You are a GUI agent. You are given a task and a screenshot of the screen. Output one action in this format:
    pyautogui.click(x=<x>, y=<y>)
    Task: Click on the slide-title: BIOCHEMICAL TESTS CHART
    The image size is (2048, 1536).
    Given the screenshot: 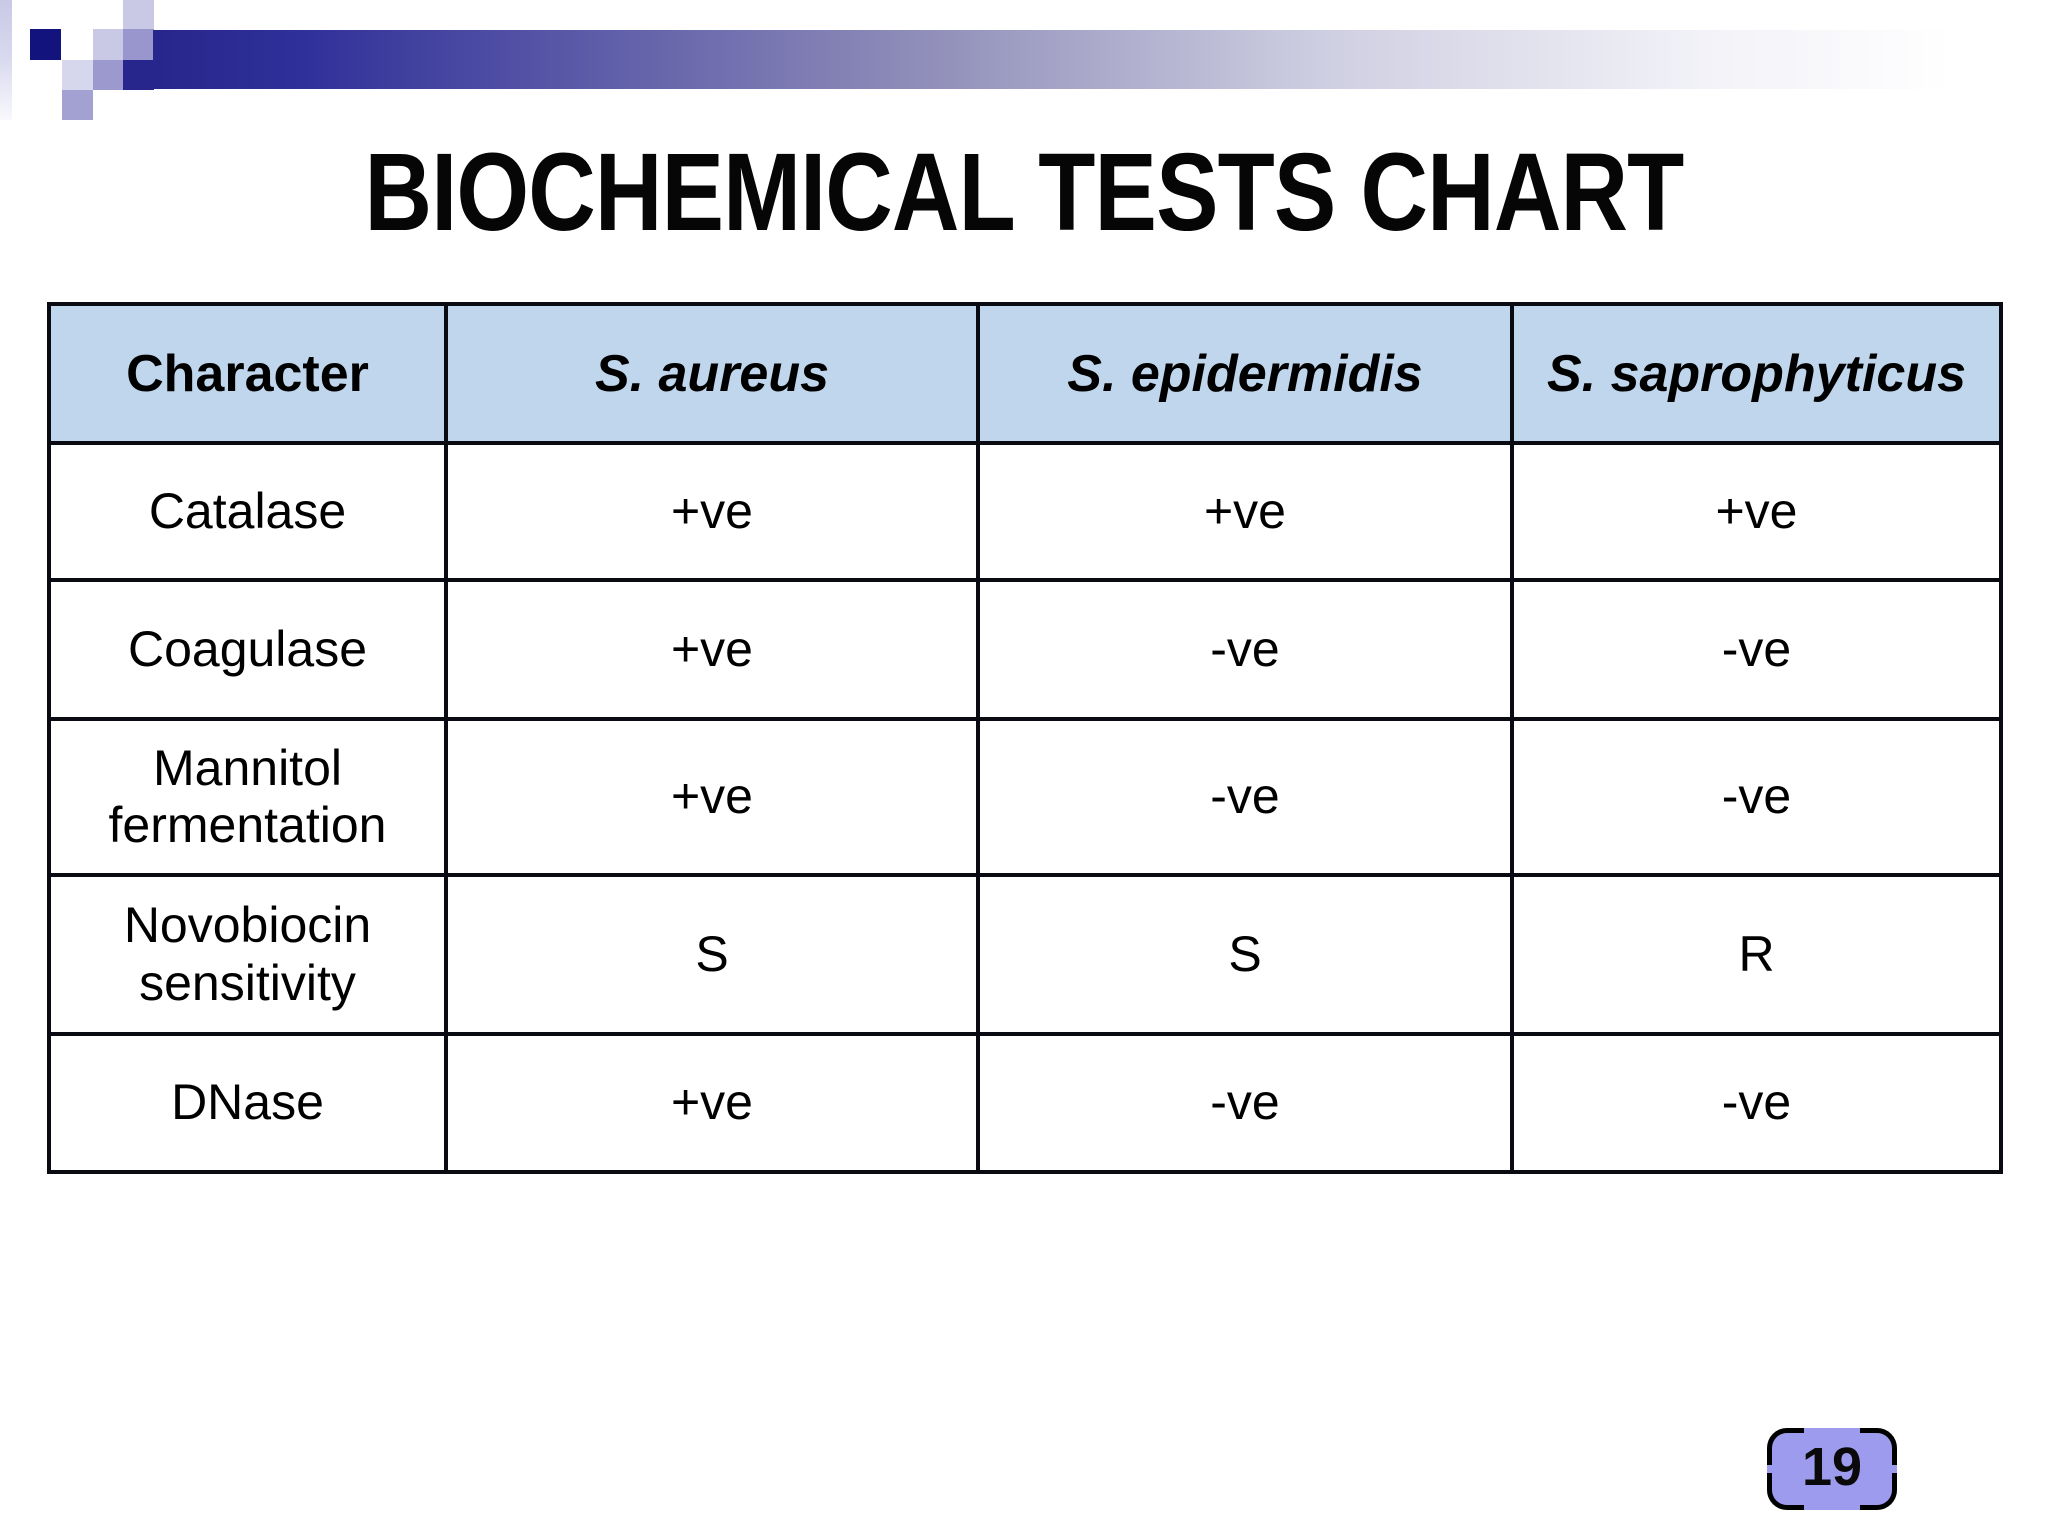 What is the action you would take?
    pyautogui.click(x=1024, y=192)
    